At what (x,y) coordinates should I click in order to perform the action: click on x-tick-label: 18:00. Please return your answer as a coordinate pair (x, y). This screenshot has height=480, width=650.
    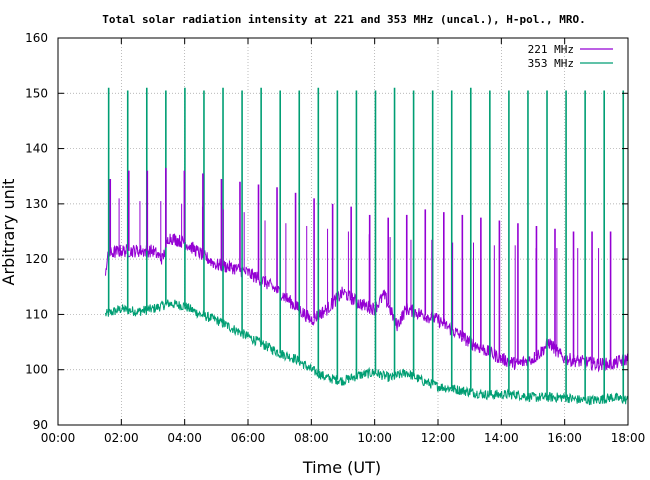
    Looking at the image, I should click on (628, 438).